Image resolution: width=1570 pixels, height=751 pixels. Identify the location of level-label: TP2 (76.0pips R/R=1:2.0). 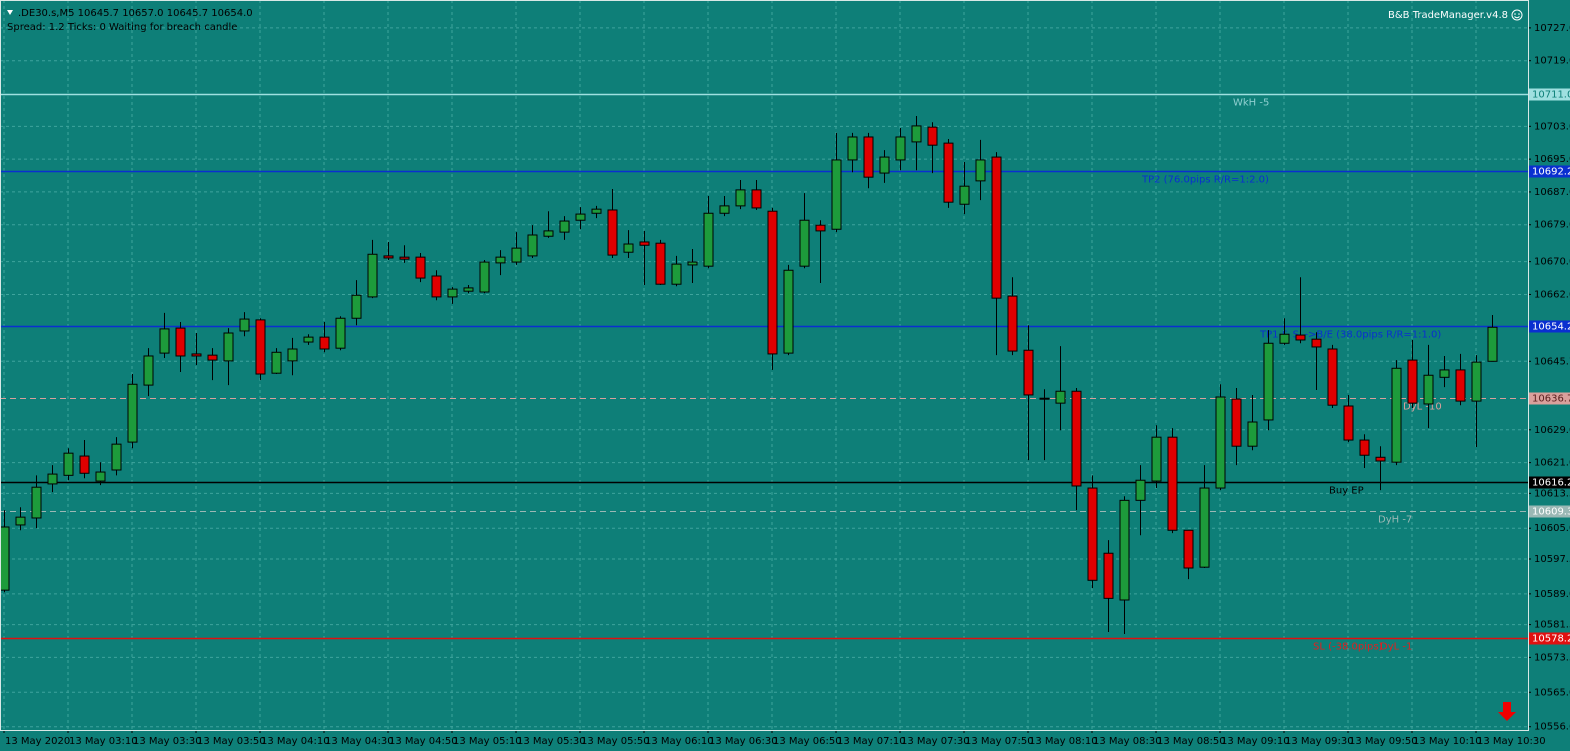
(1205, 180).